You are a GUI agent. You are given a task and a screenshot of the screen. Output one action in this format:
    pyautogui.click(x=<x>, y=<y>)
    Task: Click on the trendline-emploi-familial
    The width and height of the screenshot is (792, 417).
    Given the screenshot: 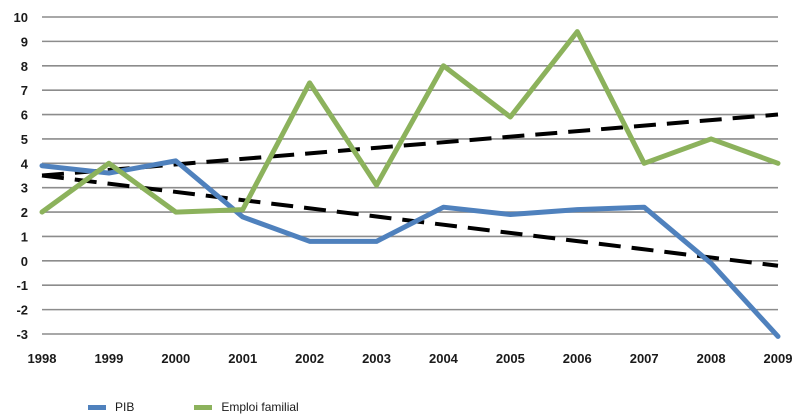 What is the action you would take?
    pyautogui.click(x=410, y=145)
    